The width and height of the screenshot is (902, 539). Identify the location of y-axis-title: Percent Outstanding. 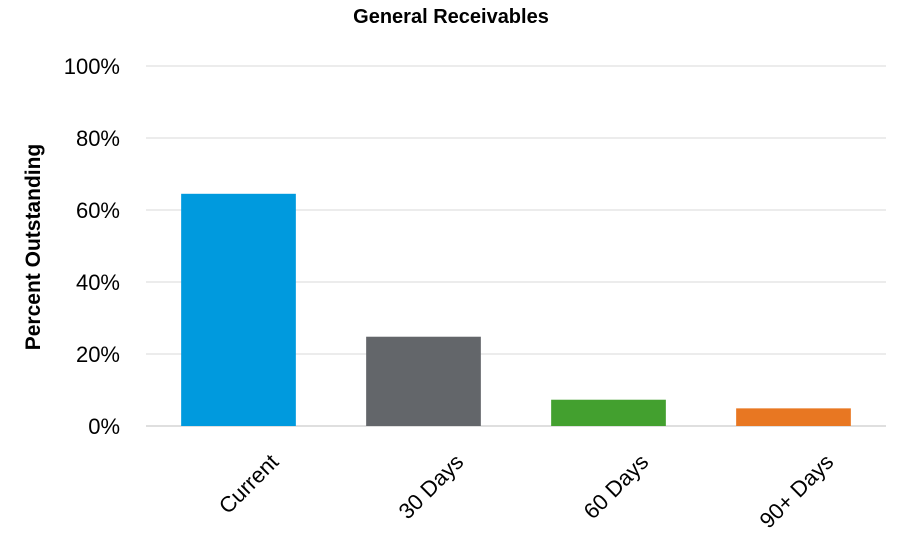
(33, 247).